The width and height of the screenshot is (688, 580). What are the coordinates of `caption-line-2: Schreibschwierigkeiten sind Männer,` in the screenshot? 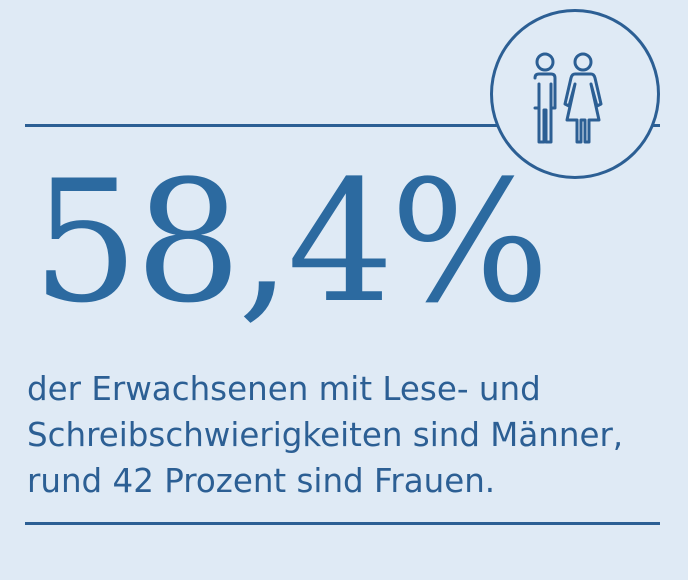 It's located at (325, 435).